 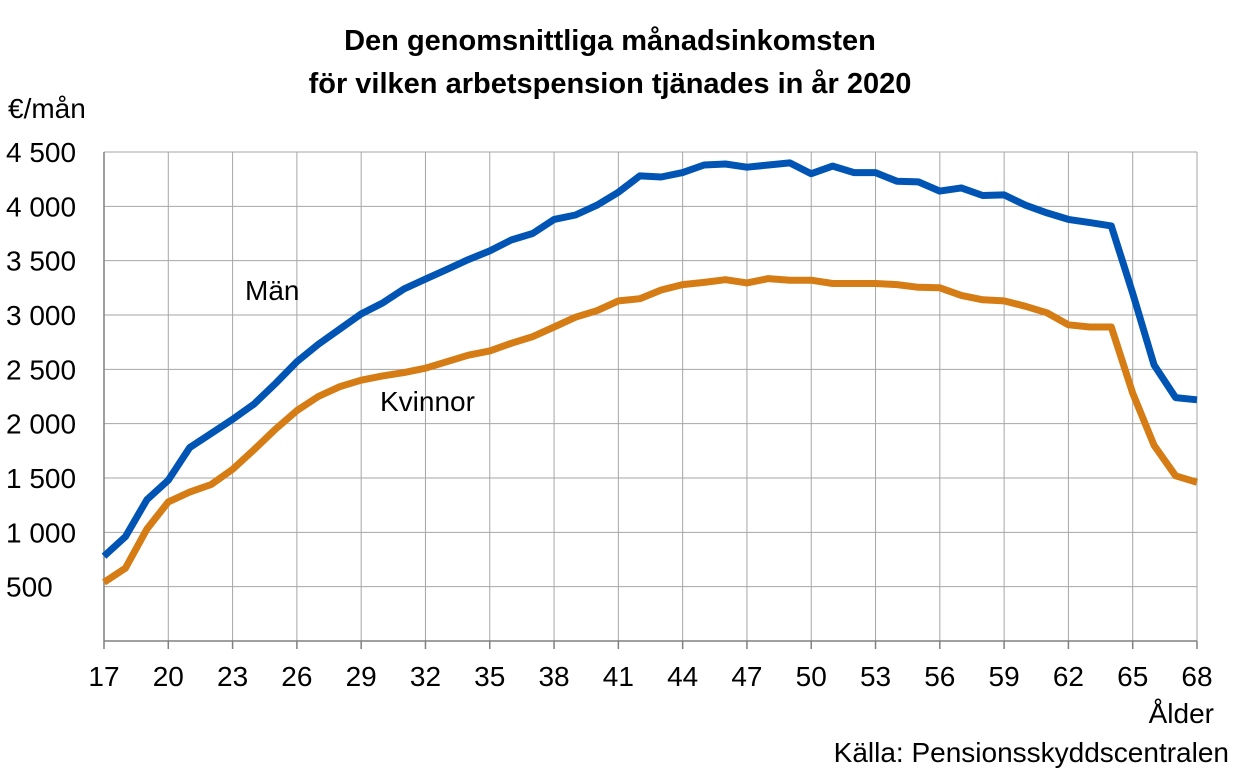 What do you see at coordinates (232, 676) in the screenshot?
I see `x-tick-label: 23` at bounding box center [232, 676].